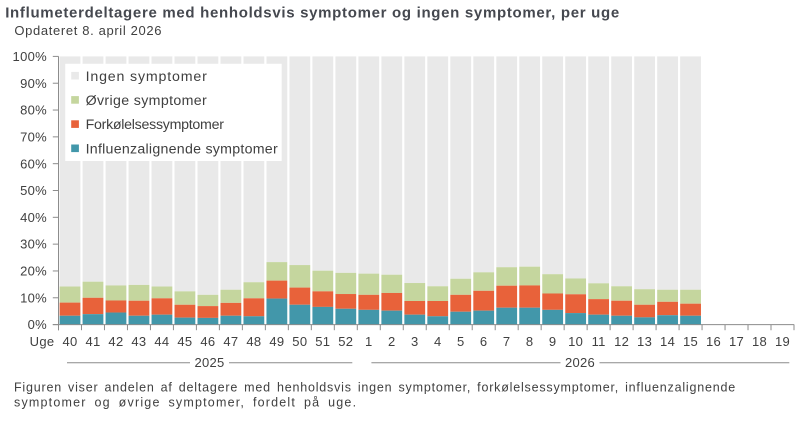 The image size is (800, 430). I want to click on svg-text: 70%, so click(33, 136).